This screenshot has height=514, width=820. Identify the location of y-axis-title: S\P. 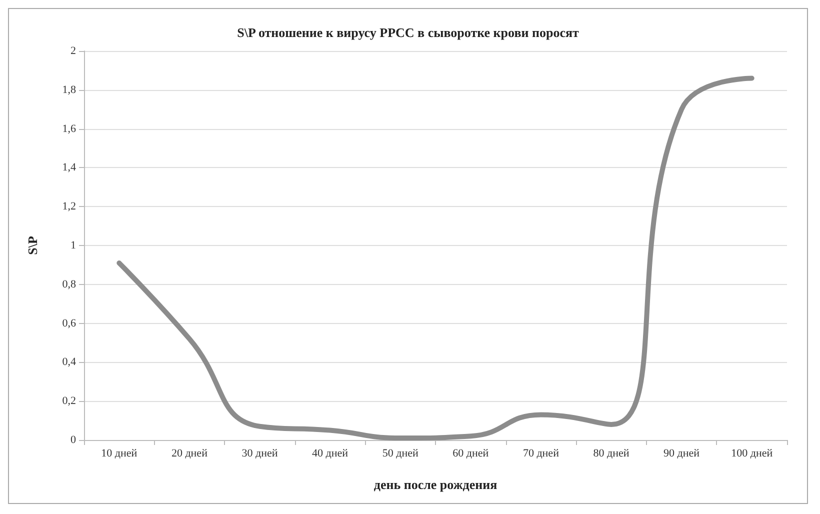
(32, 245).